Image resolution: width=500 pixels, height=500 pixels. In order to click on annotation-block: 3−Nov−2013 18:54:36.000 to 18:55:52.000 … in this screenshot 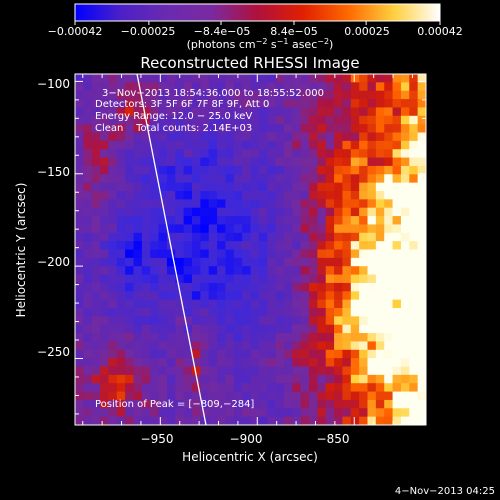, I will do `click(209, 111)`.